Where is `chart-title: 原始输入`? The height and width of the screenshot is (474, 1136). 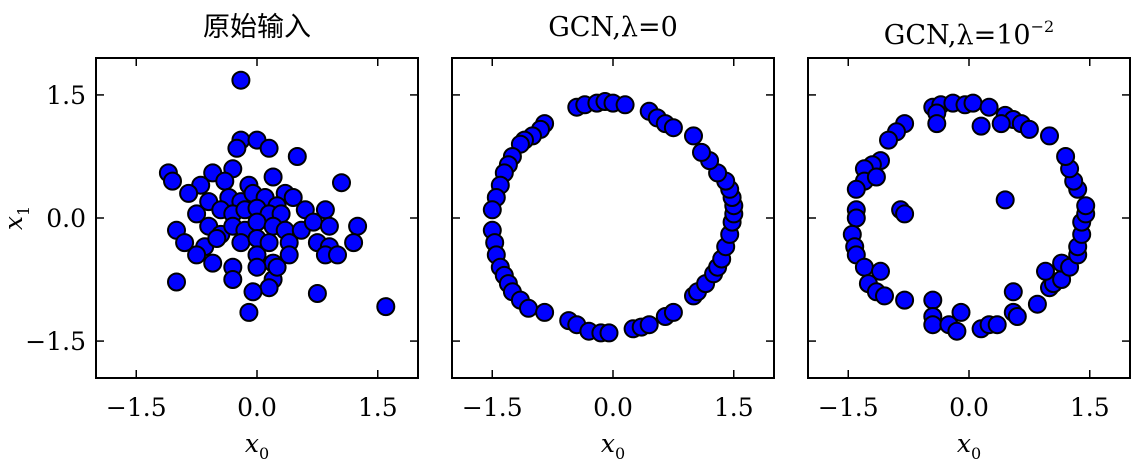
chart-title: 原始输入 is located at coordinates (257, 27).